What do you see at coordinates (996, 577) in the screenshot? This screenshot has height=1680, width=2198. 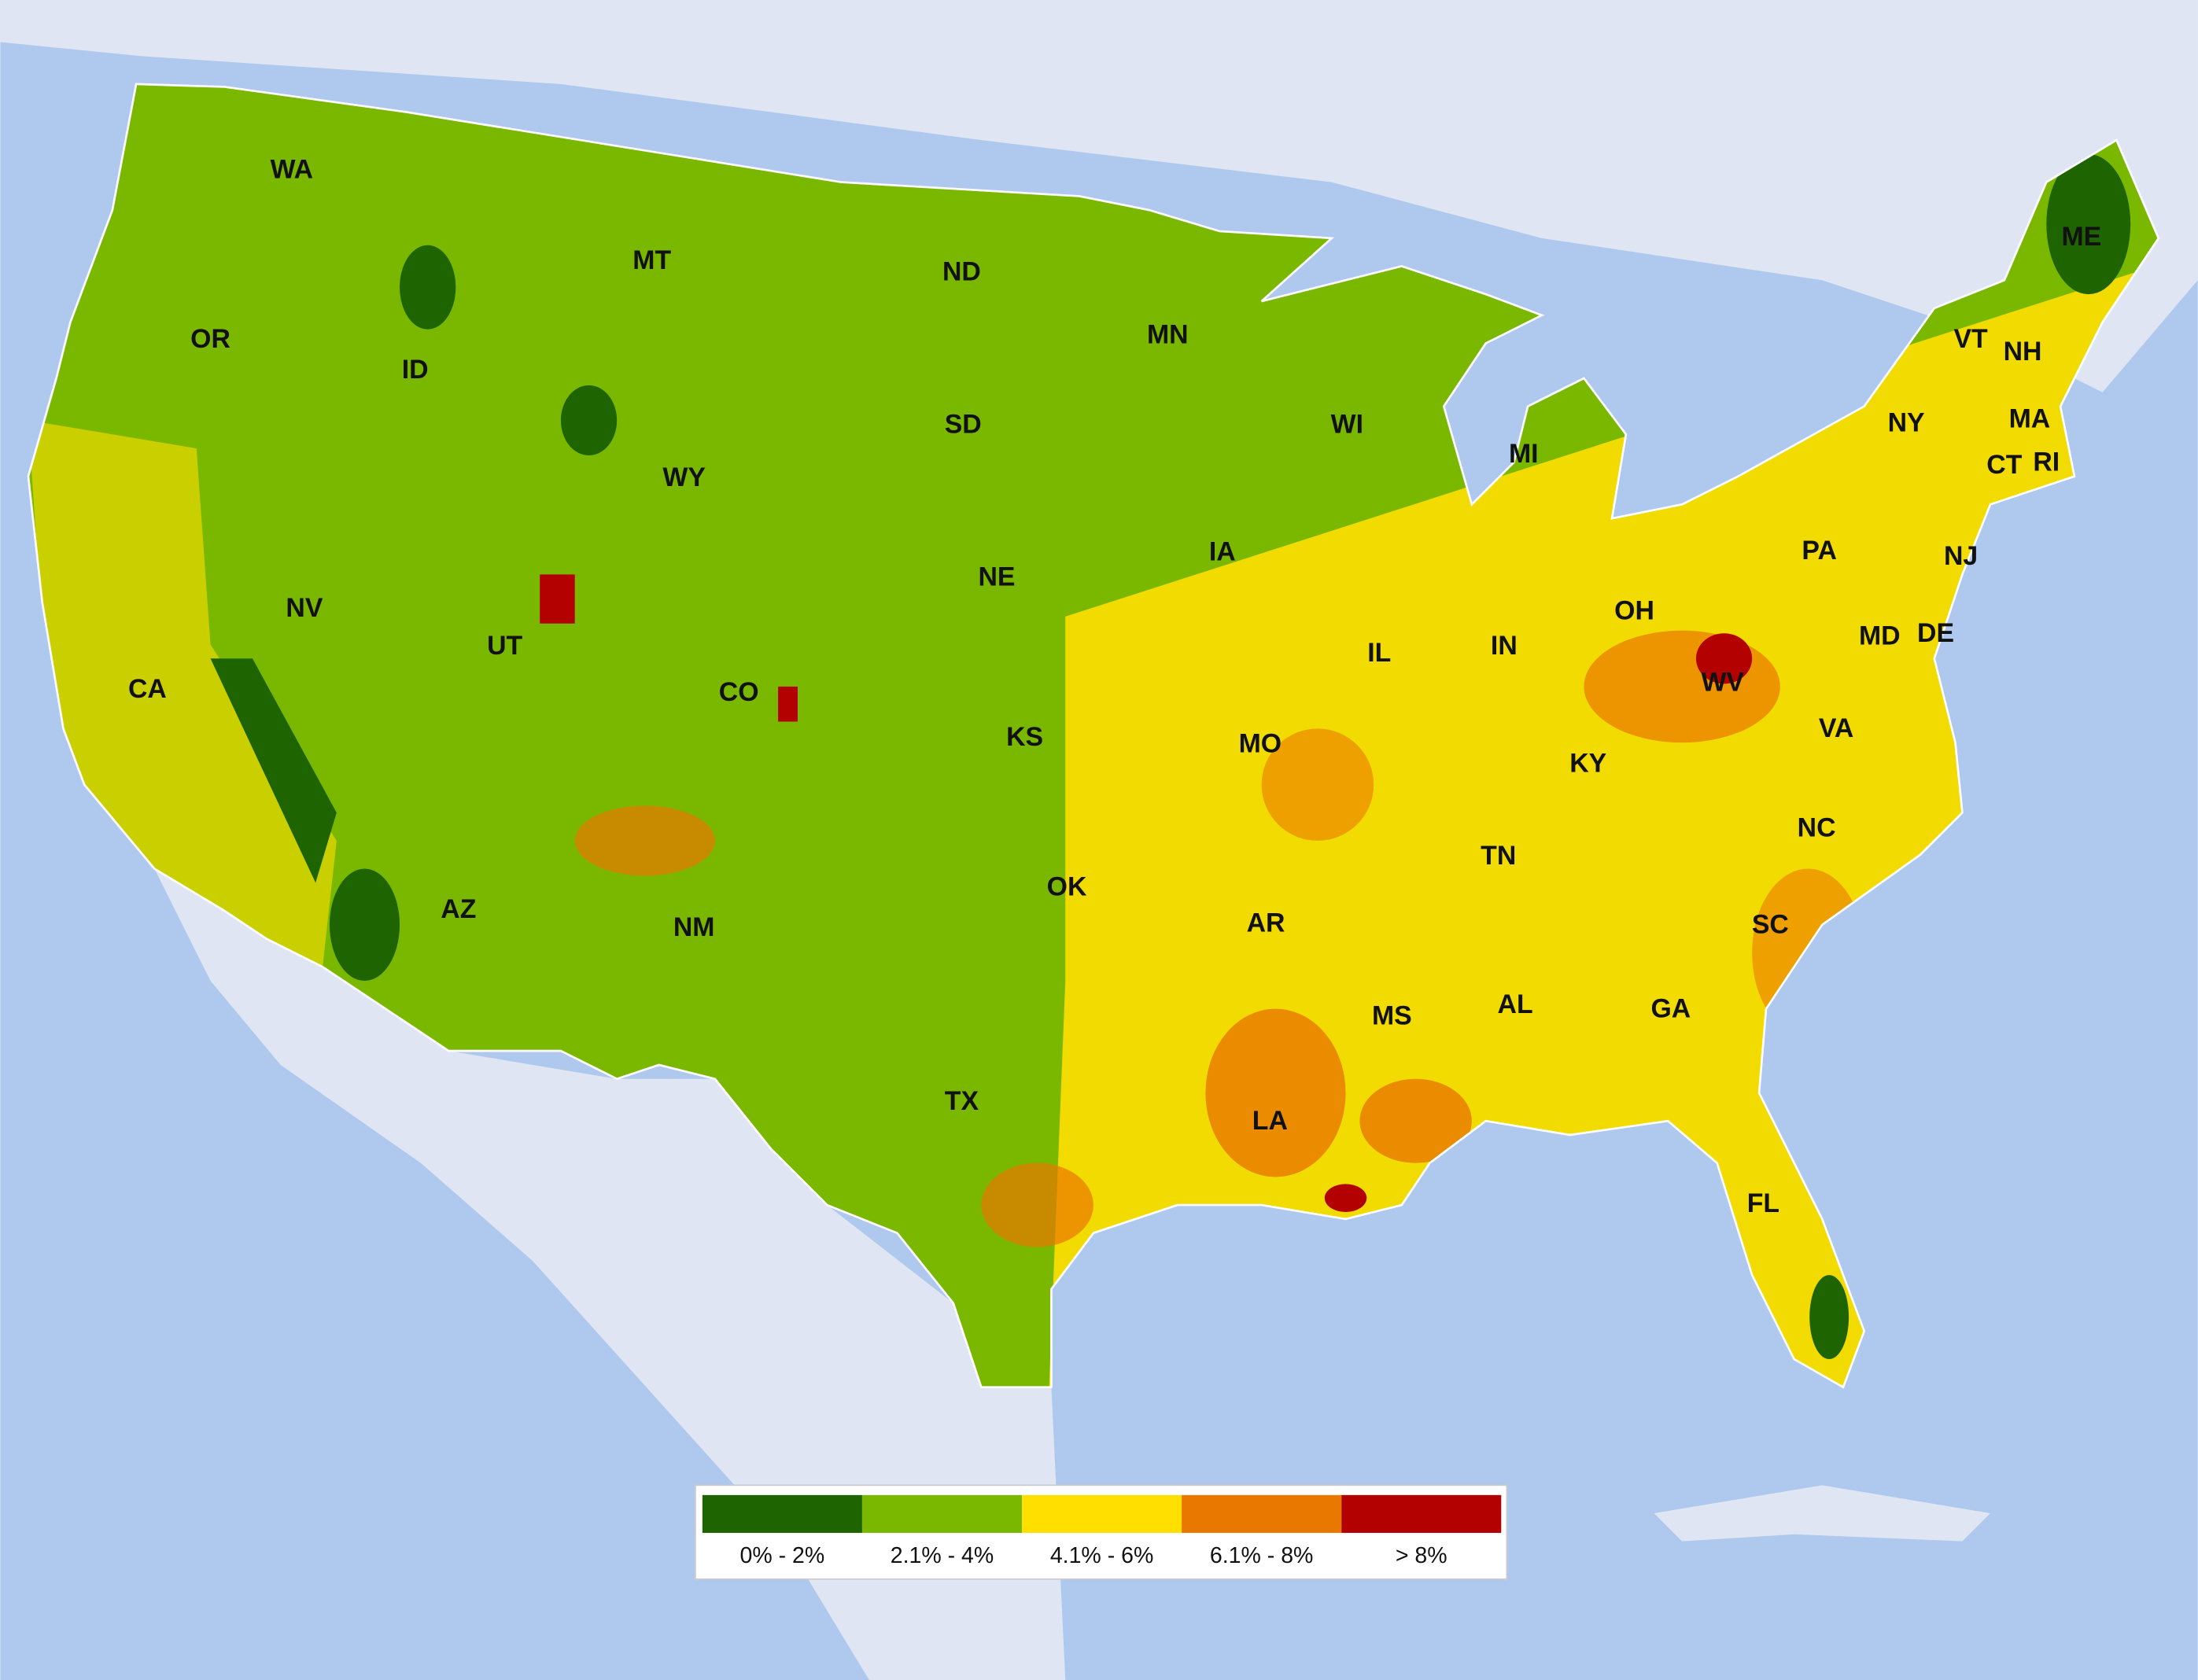 I see `state-label: NE` at bounding box center [996, 577].